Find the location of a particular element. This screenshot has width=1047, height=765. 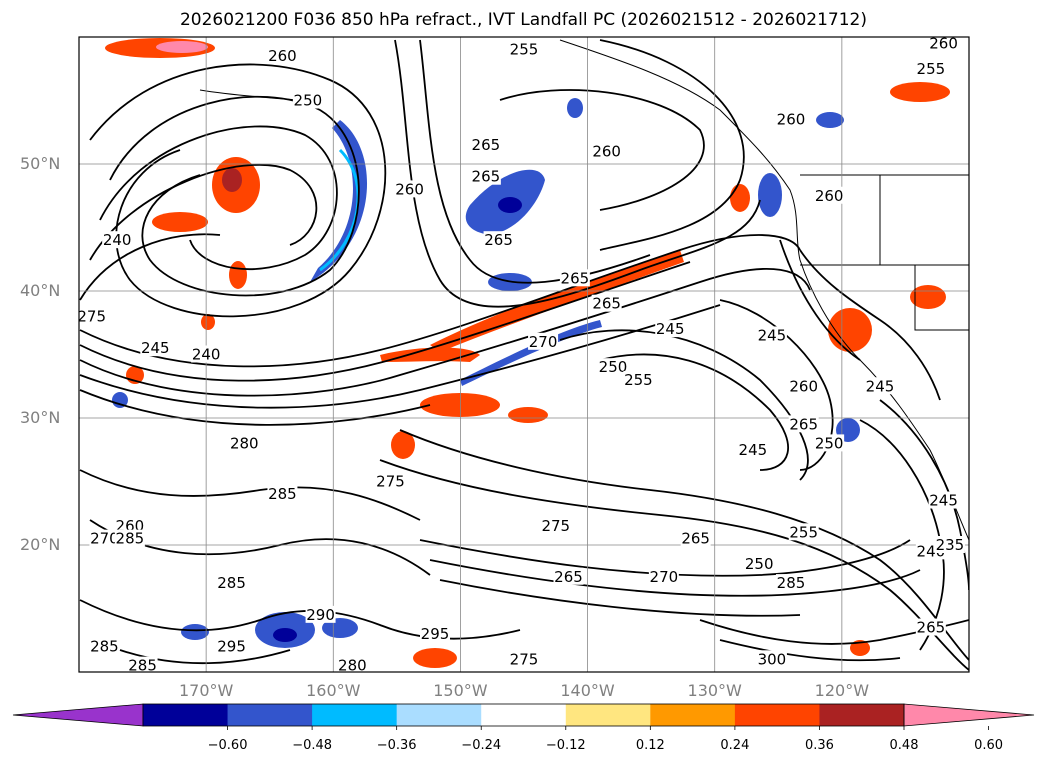

colorbar is located at coordinates (523, 716).